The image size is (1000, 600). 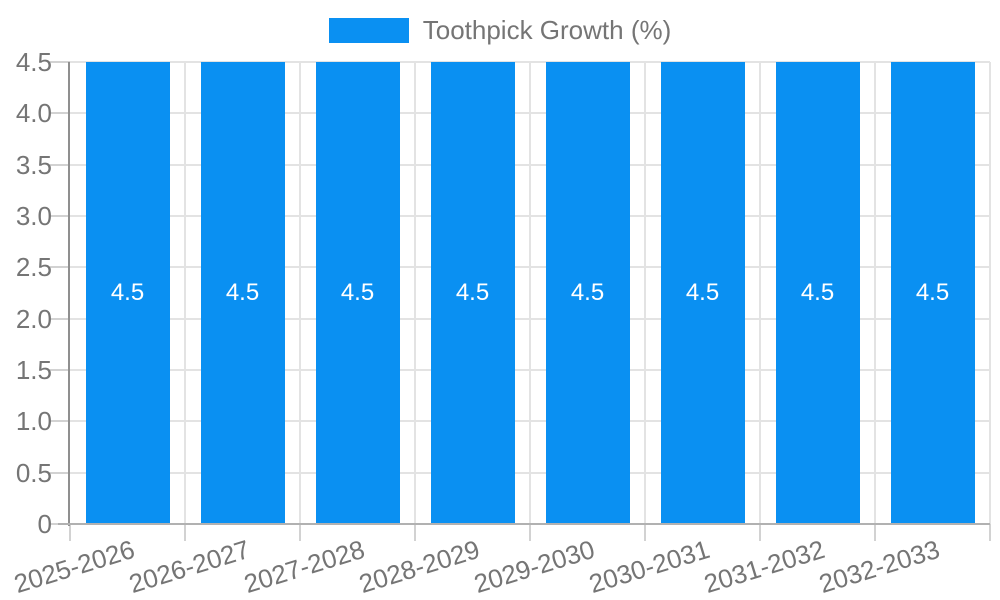 What do you see at coordinates (44, 524) in the screenshot?
I see `y-tick-label: 0` at bounding box center [44, 524].